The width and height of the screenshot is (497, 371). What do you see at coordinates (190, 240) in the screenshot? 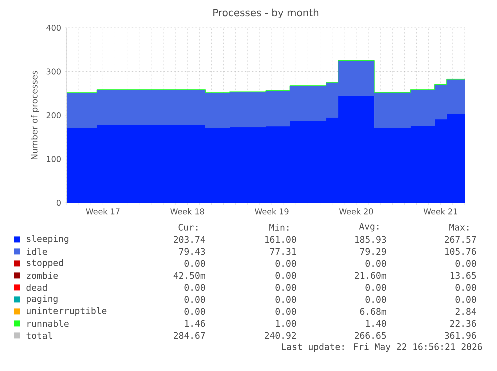
I see `text: 203.74` at bounding box center [190, 240].